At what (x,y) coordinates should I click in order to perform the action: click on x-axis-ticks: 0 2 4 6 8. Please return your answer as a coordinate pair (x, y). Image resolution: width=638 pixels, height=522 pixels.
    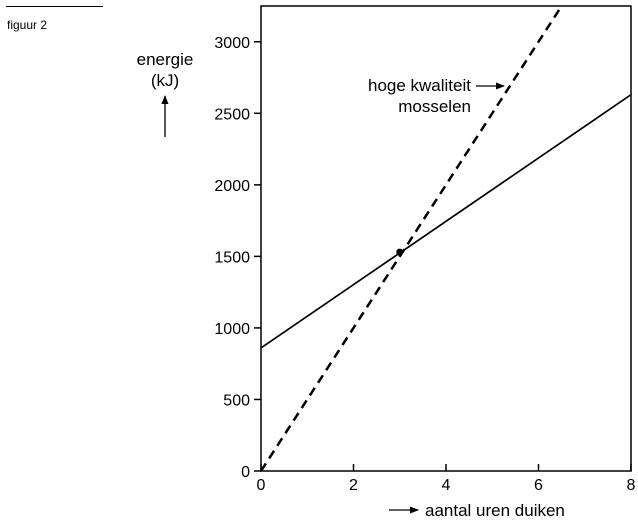
    Looking at the image, I should click on (446, 479).